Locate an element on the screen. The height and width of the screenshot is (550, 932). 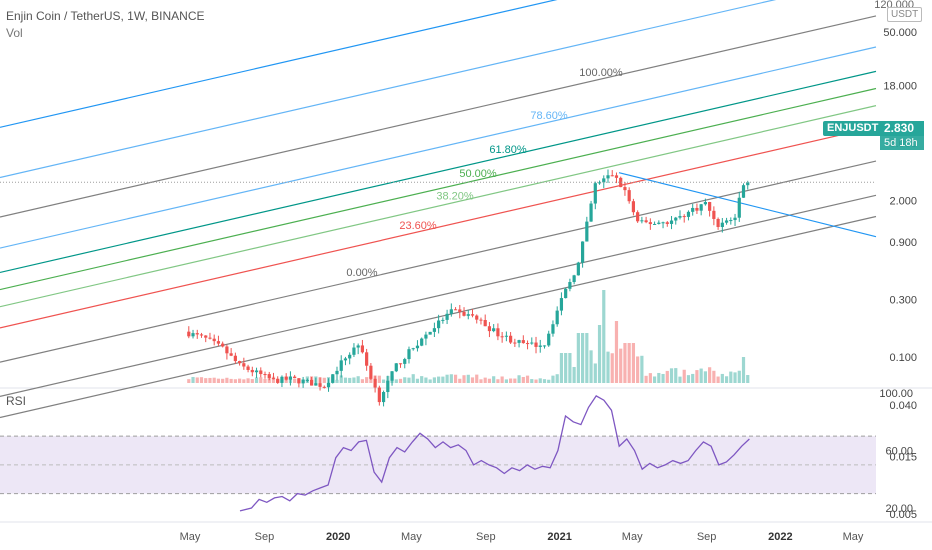
fib-level-label: 100.00% is located at coordinates (601, 73).